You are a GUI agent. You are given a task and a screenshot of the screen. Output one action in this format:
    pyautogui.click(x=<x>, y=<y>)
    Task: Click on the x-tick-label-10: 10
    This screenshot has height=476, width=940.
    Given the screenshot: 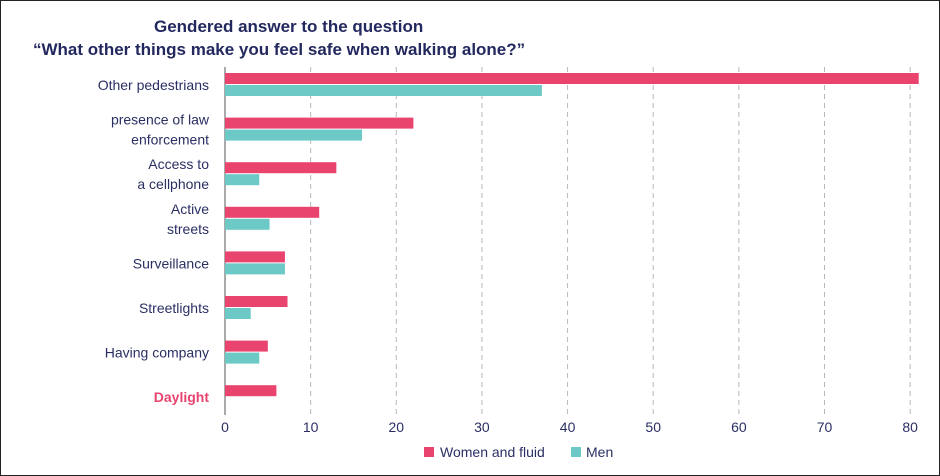 What is the action you would take?
    pyautogui.click(x=311, y=427)
    